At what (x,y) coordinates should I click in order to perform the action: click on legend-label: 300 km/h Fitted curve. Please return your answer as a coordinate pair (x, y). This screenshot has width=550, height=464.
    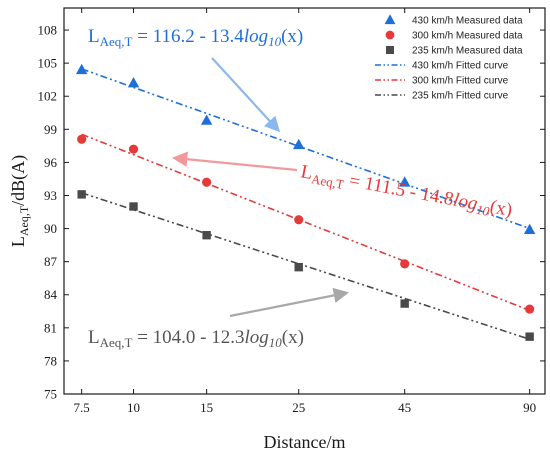
    Looking at the image, I should click on (460, 81).